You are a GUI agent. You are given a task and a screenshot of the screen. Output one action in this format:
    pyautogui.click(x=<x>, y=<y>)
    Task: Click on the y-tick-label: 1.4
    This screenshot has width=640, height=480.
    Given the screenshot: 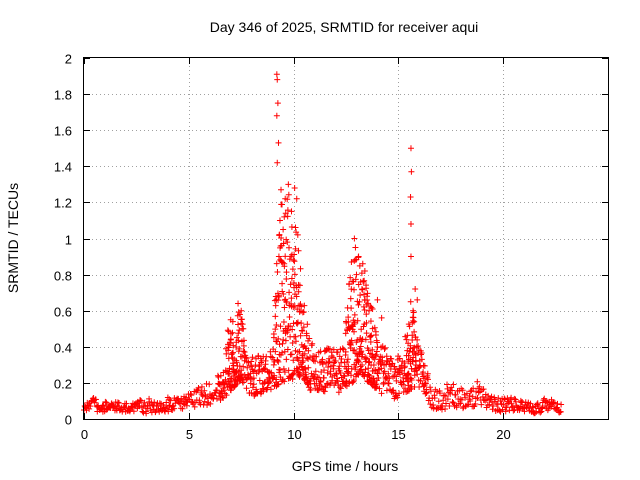 What is the action you would take?
    pyautogui.click(x=63, y=167)
    